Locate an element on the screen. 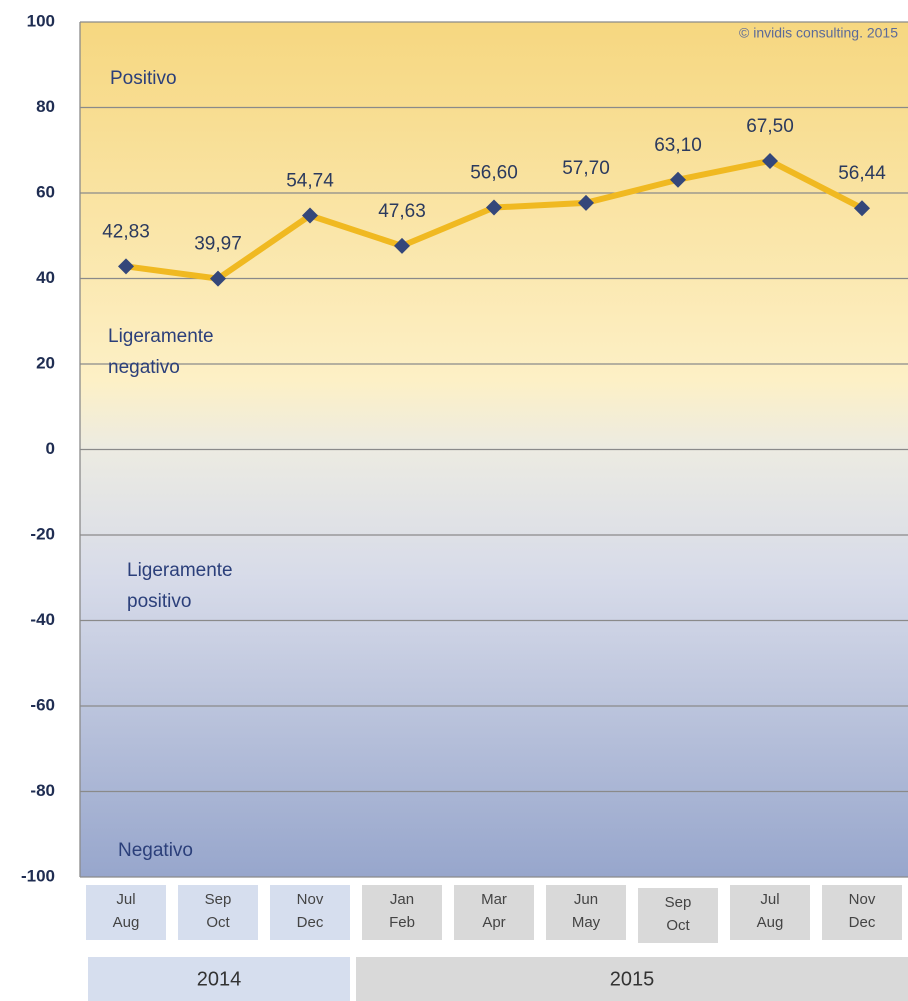 The width and height of the screenshot is (908, 1001). y-tick-label: -20 is located at coordinates (42, 533).